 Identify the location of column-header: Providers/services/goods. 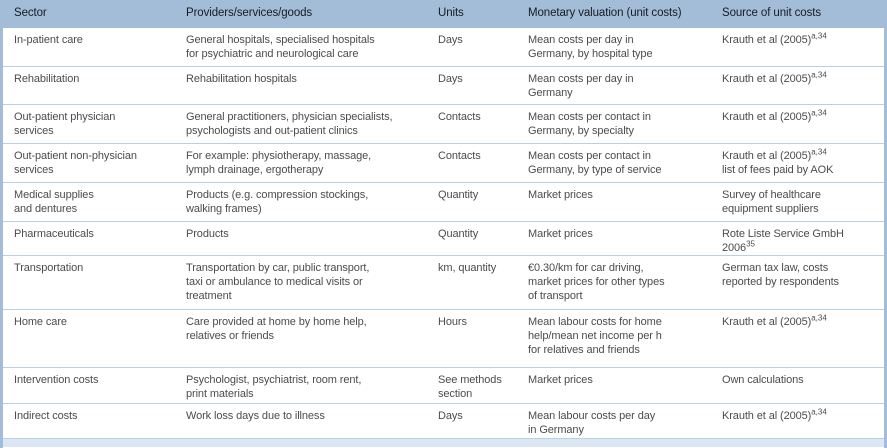
(249, 13).